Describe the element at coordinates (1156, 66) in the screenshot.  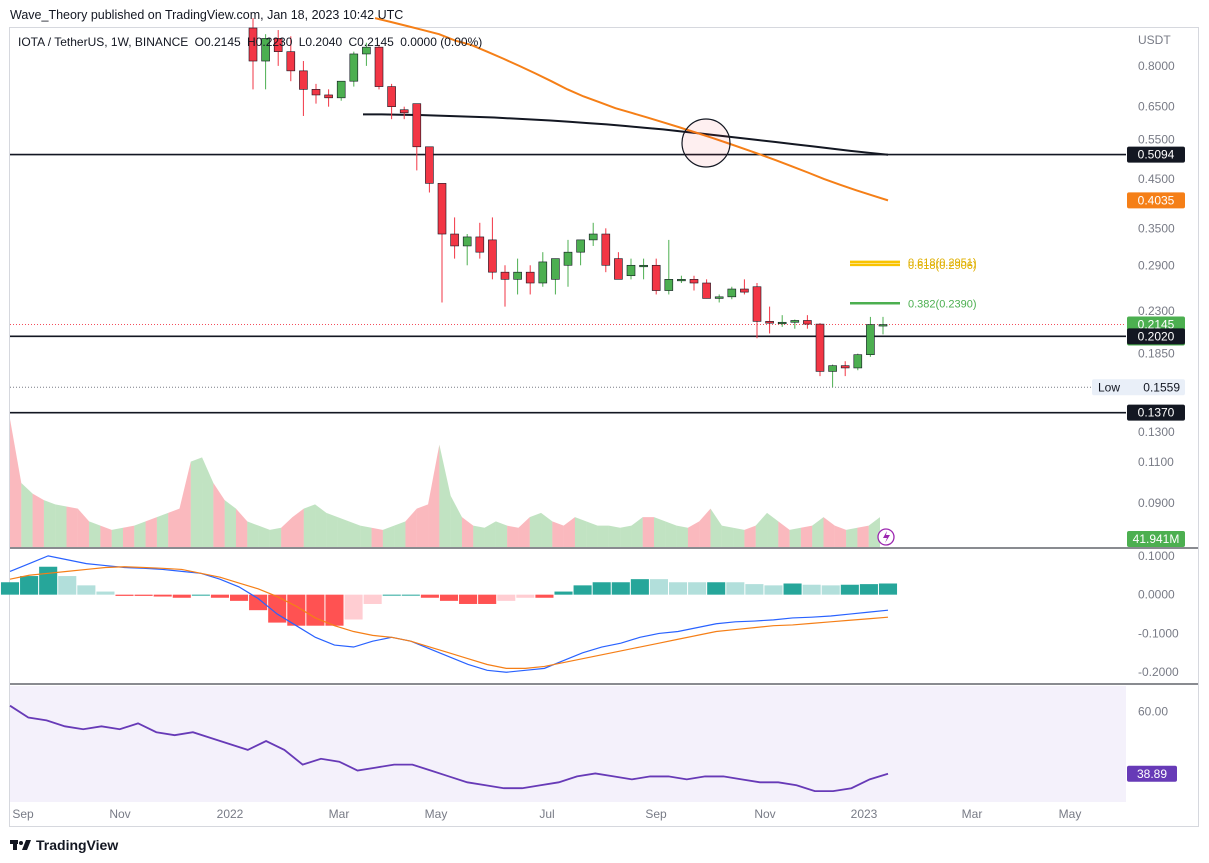
I see `price-tick-label: 0.8000` at that location.